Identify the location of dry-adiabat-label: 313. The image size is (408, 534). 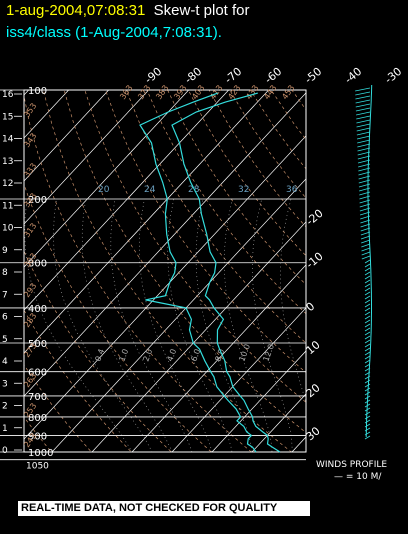
(30, 230).